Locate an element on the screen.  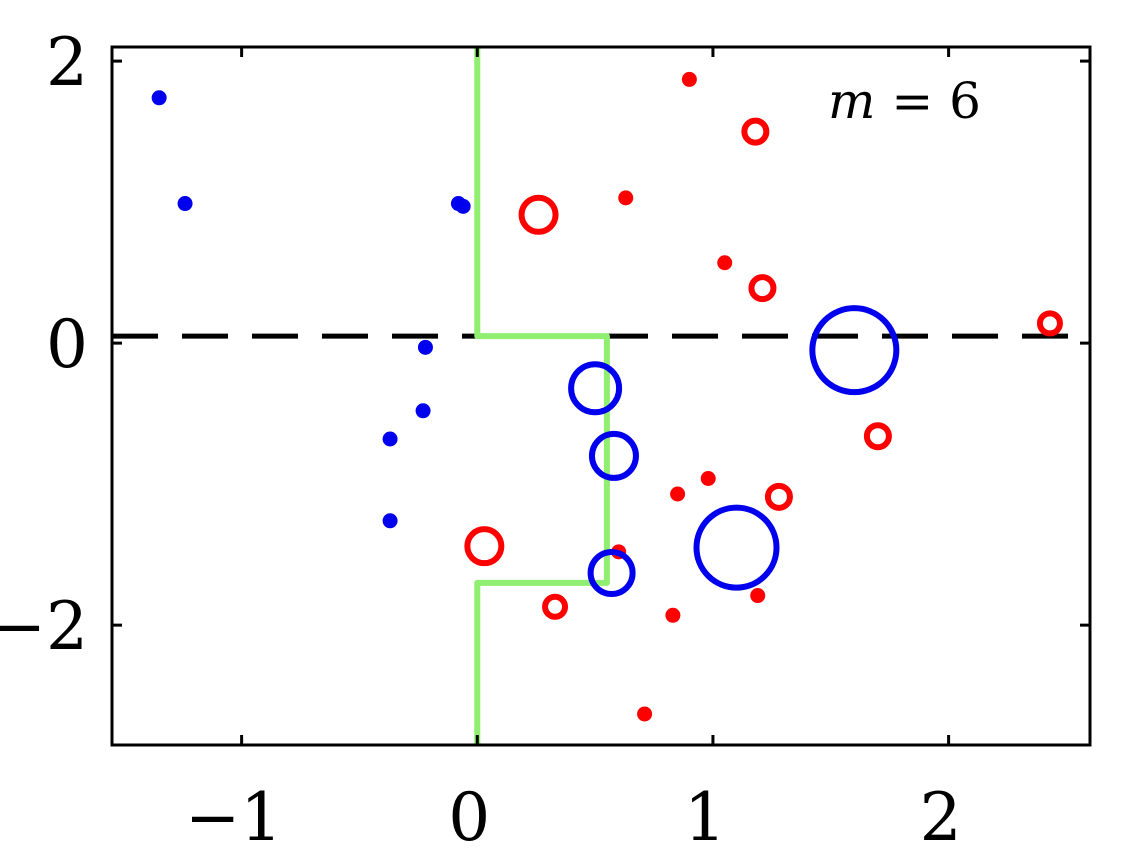
y-tick-label: 2 is located at coordinates (67, 62).